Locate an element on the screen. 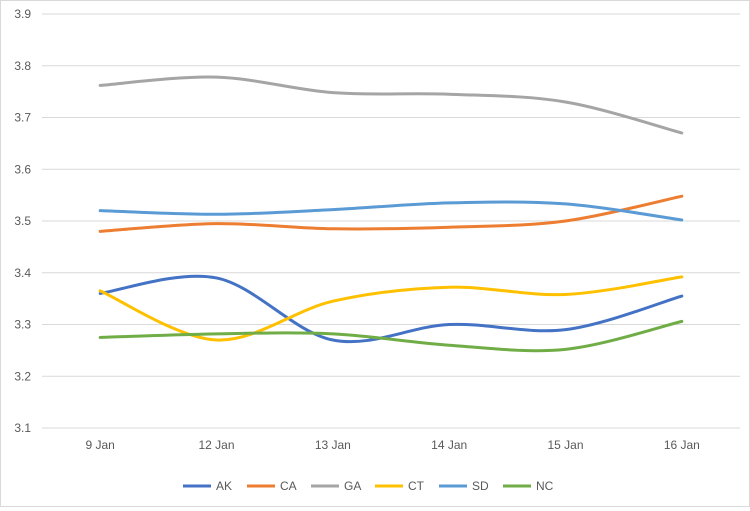  x-tick-label: 15 Jan is located at coordinates (565, 445).